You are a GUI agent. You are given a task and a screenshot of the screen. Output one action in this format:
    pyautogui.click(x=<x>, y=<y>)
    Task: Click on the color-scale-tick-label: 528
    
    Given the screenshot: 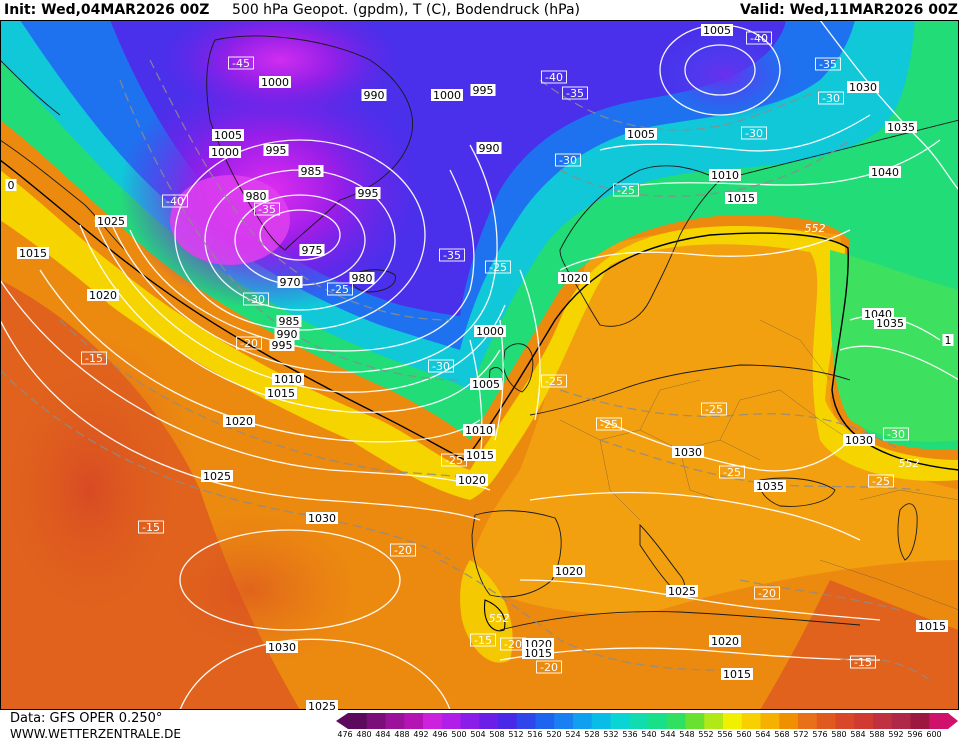 What is the action you would take?
    pyautogui.click(x=592, y=734)
    